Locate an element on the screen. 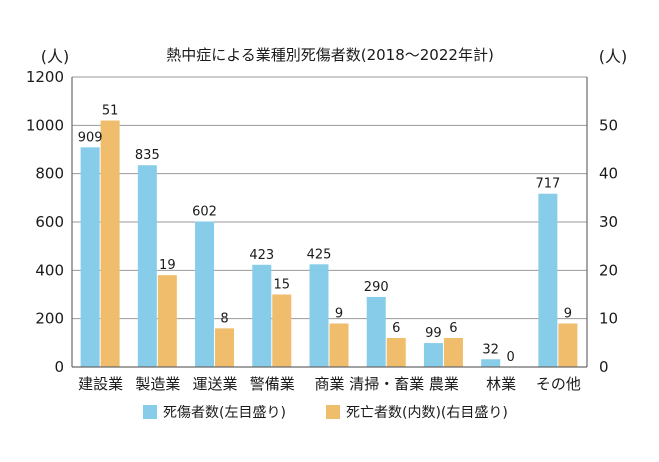 This screenshot has height=462, width=659. right-tick-label: 50 is located at coordinates (608, 125).